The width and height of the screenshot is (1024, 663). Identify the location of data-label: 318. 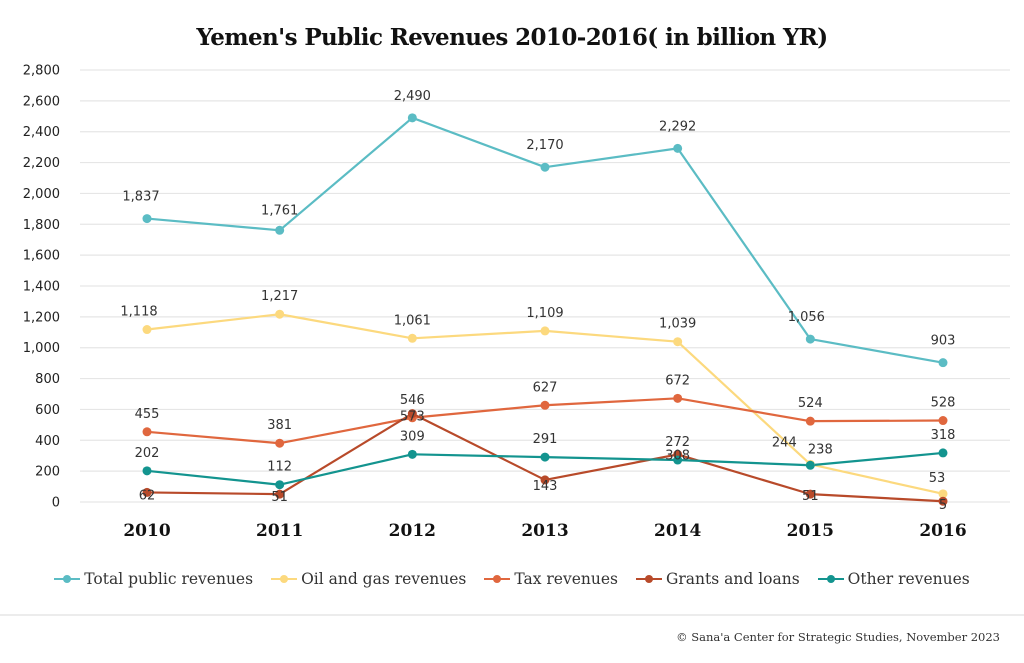
(943, 435).